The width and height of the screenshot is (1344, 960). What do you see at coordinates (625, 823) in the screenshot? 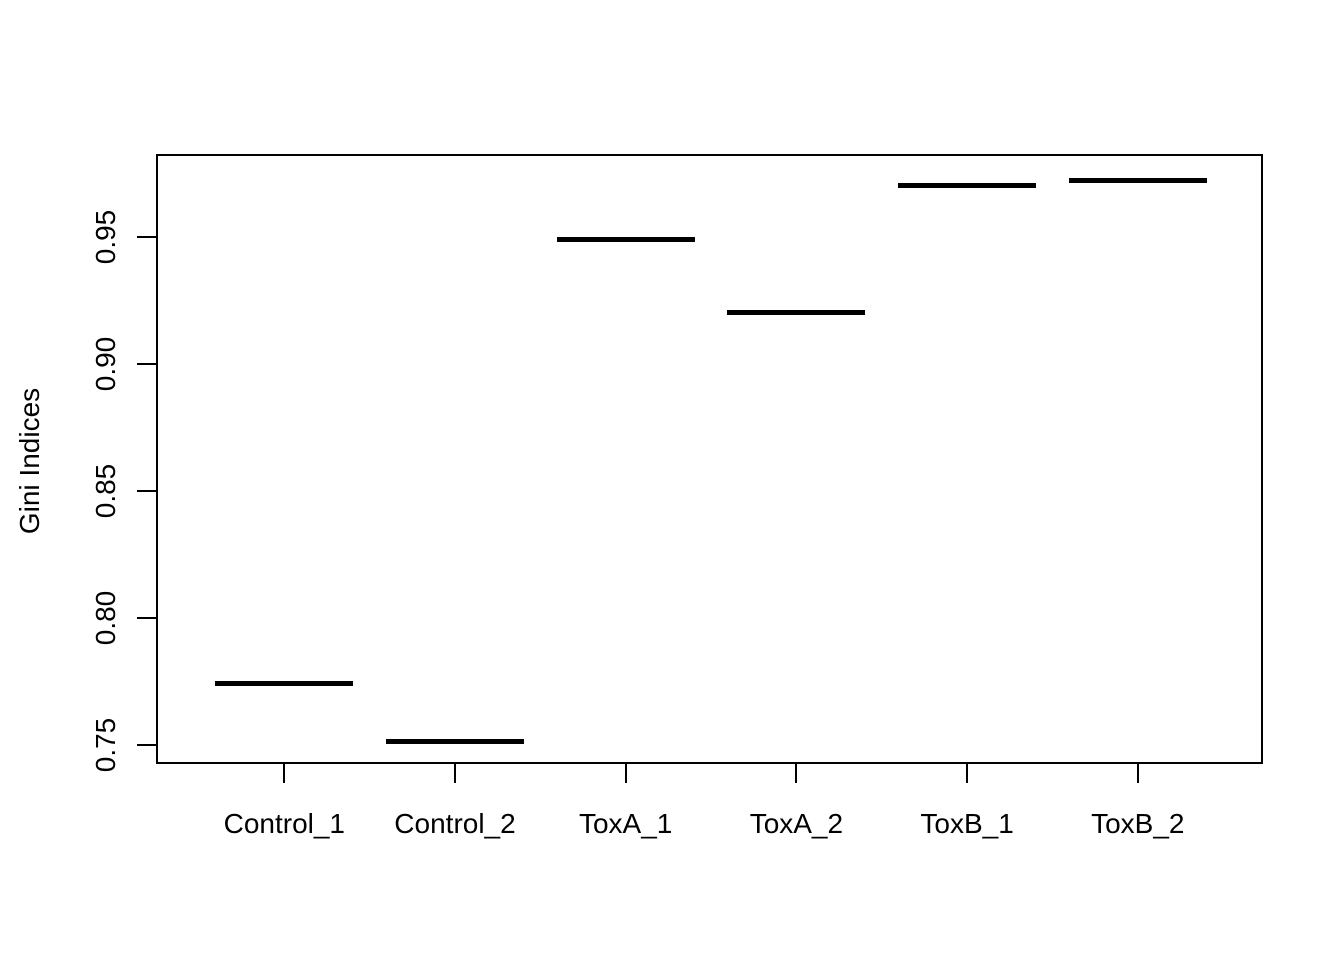
I see `x-tick-label-toxa_1: ToxA_1` at bounding box center [625, 823].